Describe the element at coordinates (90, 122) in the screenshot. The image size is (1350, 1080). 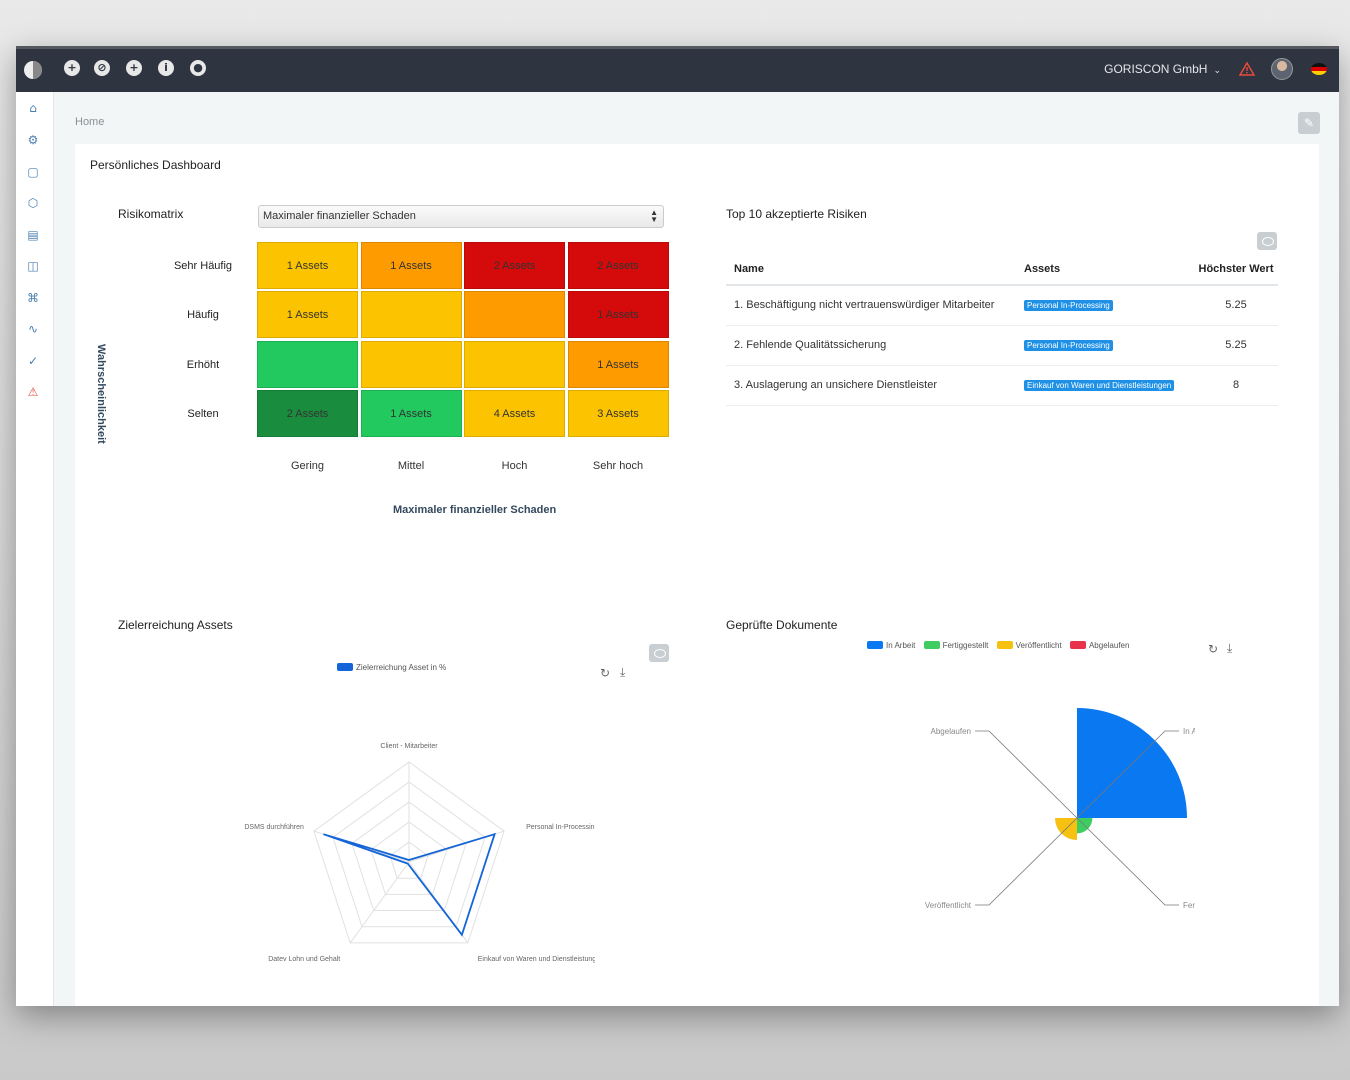
I see `breadcrumb: Home` at that location.